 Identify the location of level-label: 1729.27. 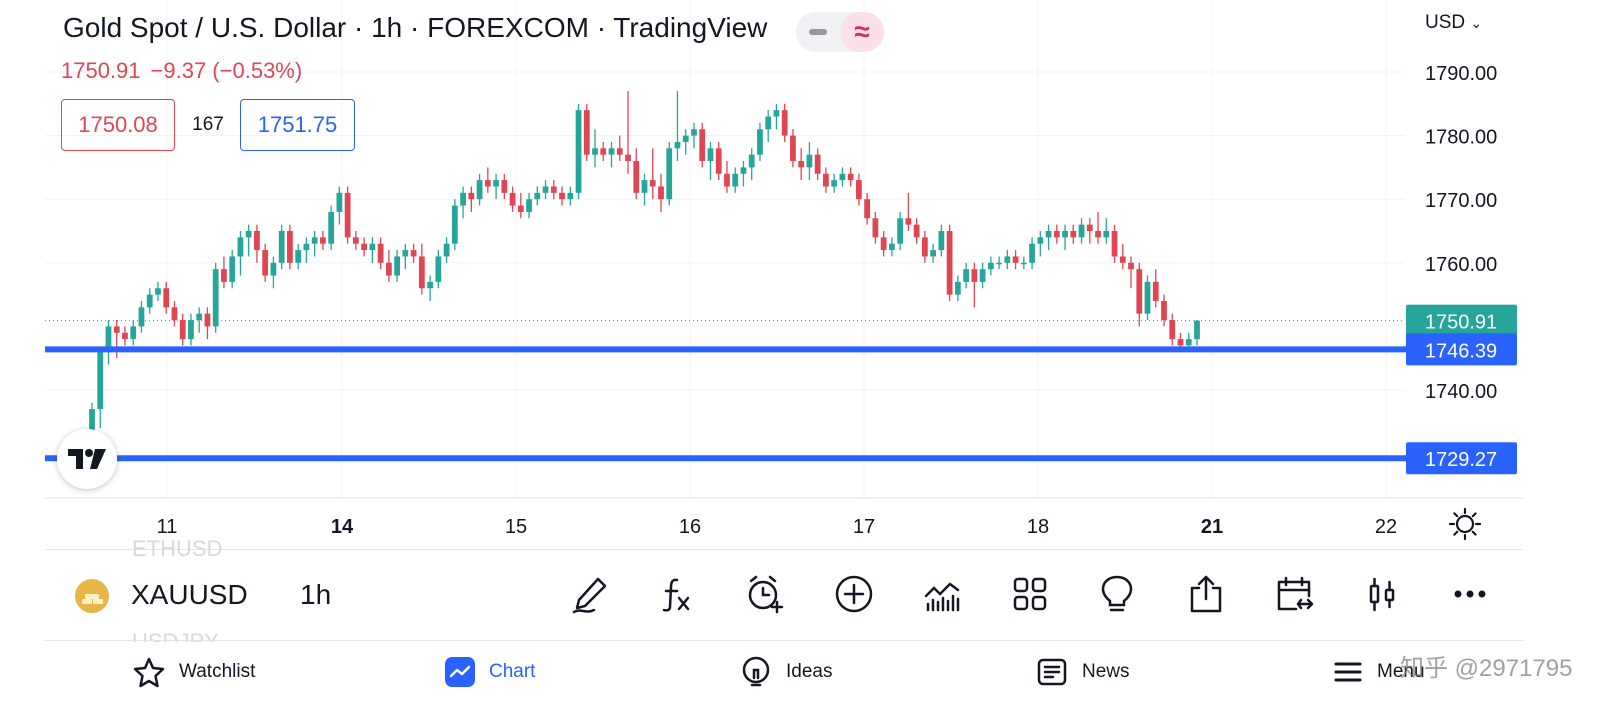
(1461, 460).